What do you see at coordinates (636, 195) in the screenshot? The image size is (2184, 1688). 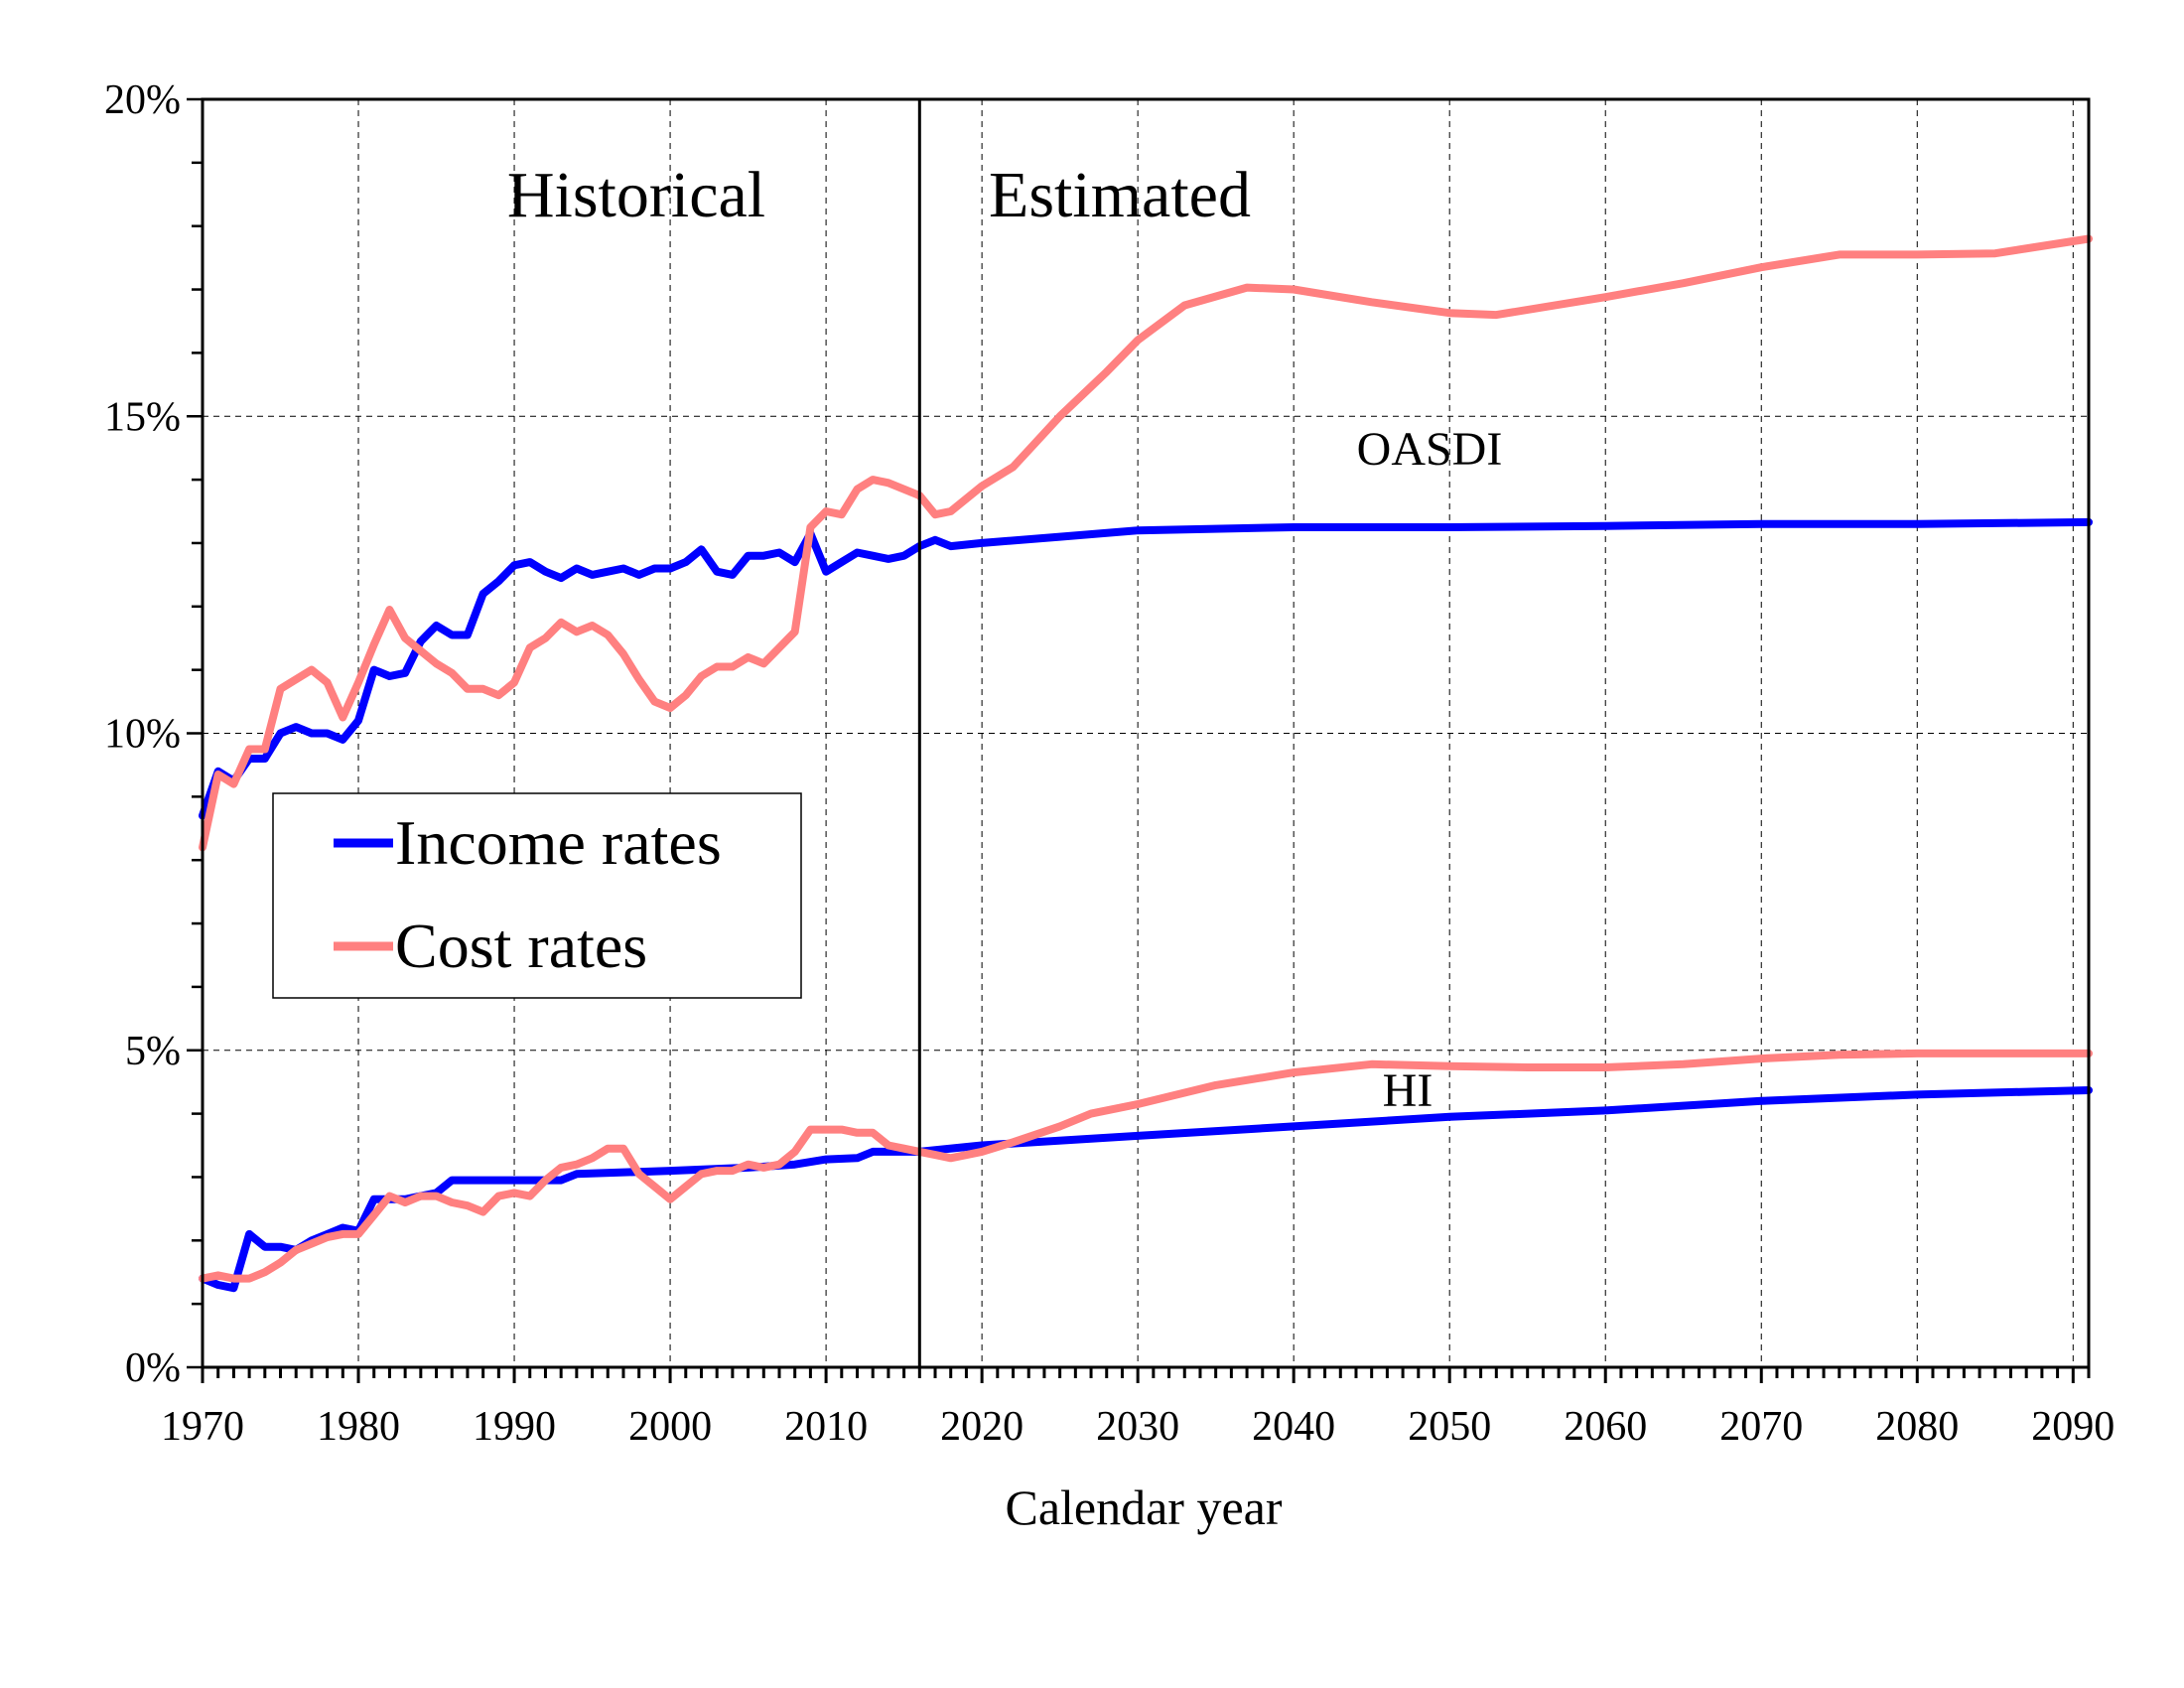 I see `historical-label: Historical` at bounding box center [636, 195].